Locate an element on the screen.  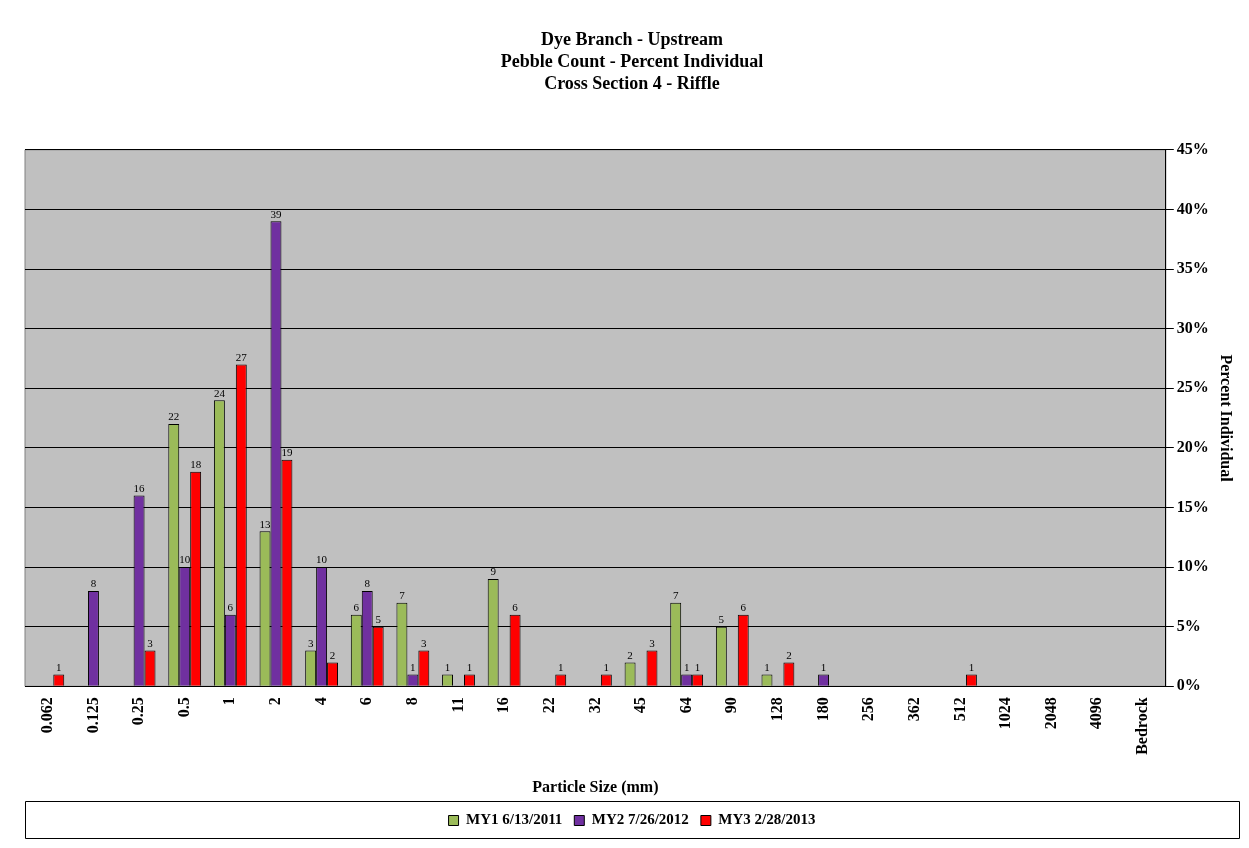
x-tick-label: 4096 is located at coordinates (1096, 713).